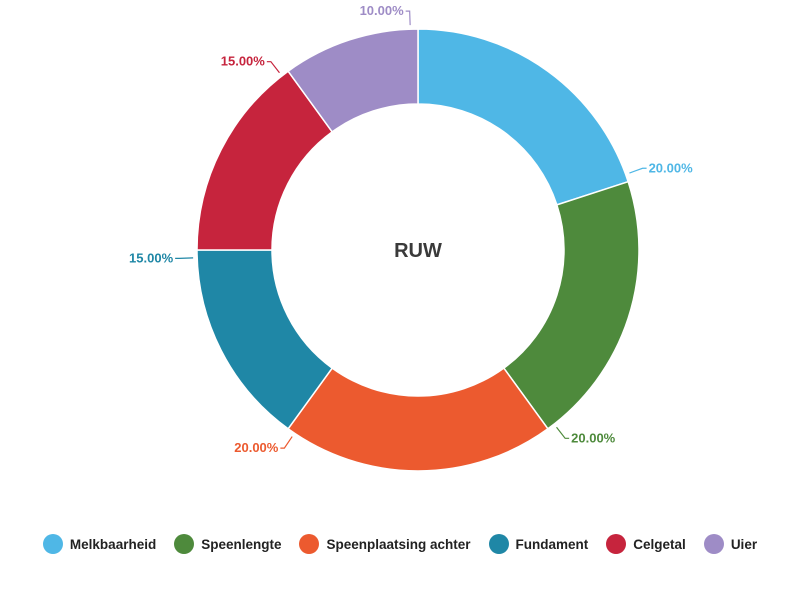 The image size is (800, 591). Describe the element at coordinates (184, 544) in the screenshot. I see `legend-swatch-speenlengte` at that location.